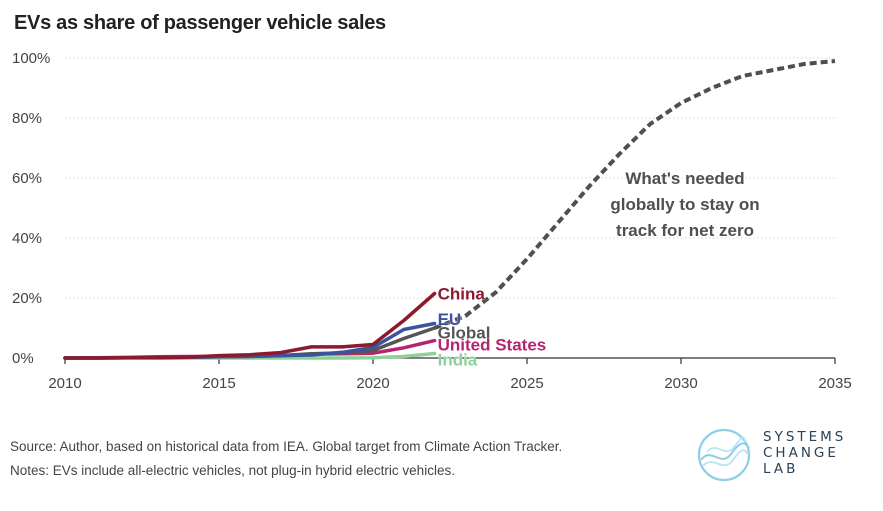  I want to click on series-label-united-states: United States, so click(492, 345).